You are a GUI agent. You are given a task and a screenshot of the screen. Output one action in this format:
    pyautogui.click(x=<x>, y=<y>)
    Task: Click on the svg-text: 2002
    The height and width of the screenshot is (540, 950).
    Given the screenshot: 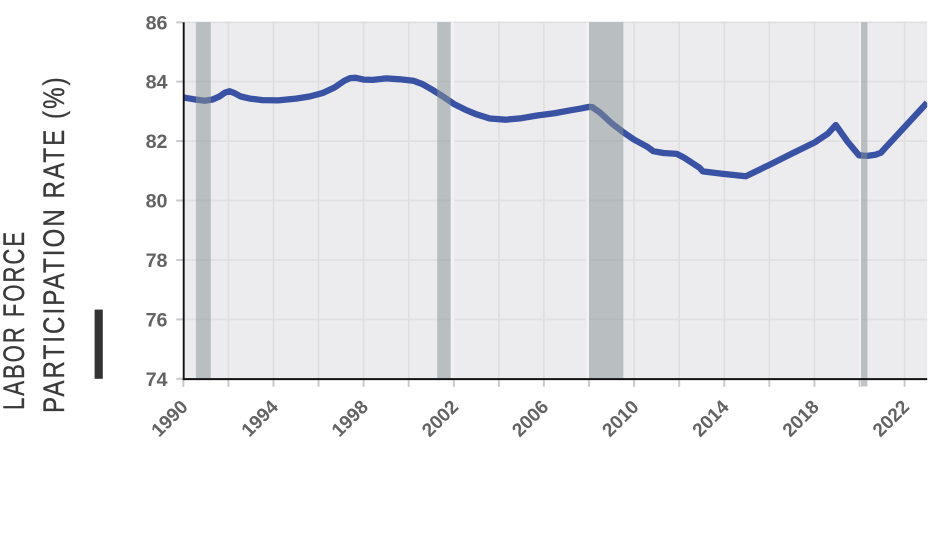 What is the action you would take?
    pyautogui.click(x=440, y=419)
    